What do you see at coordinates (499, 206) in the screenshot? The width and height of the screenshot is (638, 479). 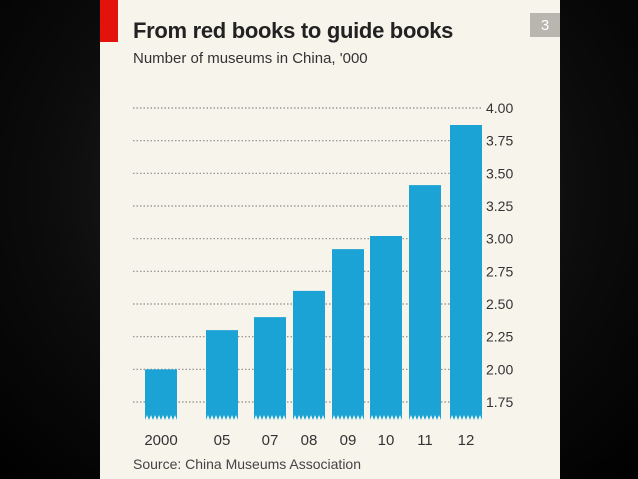 I see `y-tick-label: 3.25` at bounding box center [499, 206].